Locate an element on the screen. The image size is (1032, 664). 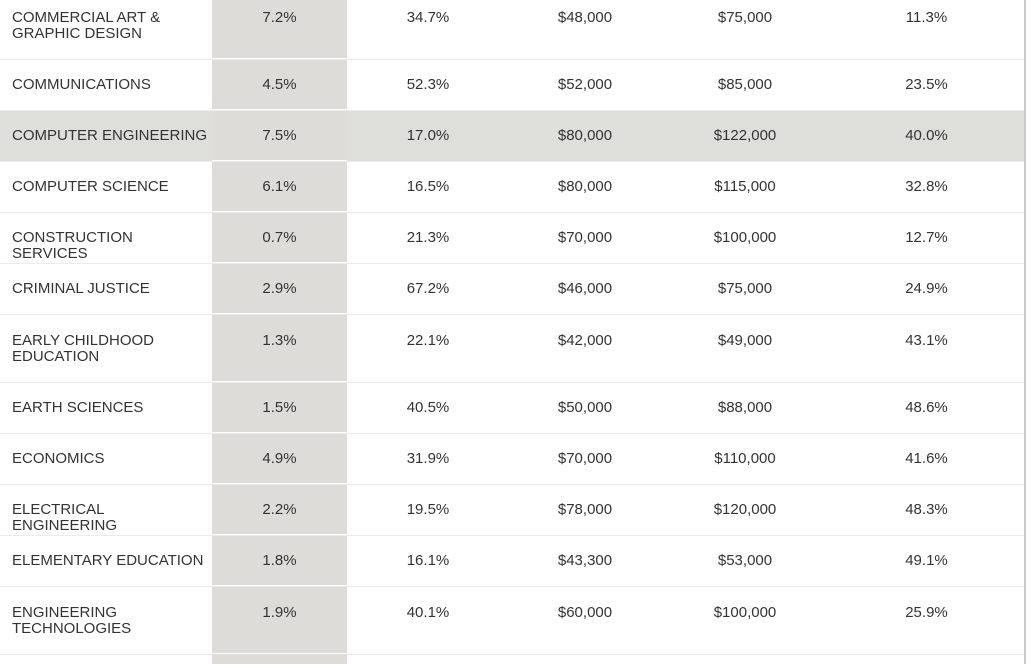
grad-rate-value: 16.1% is located at coordinates (428, 560).